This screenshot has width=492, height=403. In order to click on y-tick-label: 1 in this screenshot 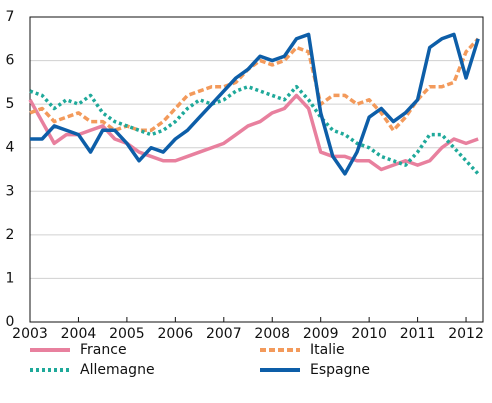, I will do `click(10, 278)`.